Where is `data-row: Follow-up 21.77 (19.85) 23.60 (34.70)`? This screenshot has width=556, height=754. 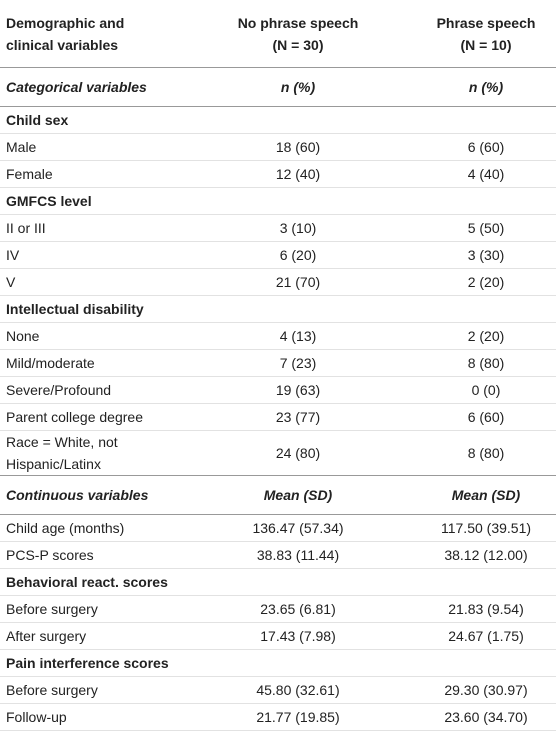 data-row: Follow-up 21.77 (19.85) 23.60 (34.70) is located at coordinates (278, 717).